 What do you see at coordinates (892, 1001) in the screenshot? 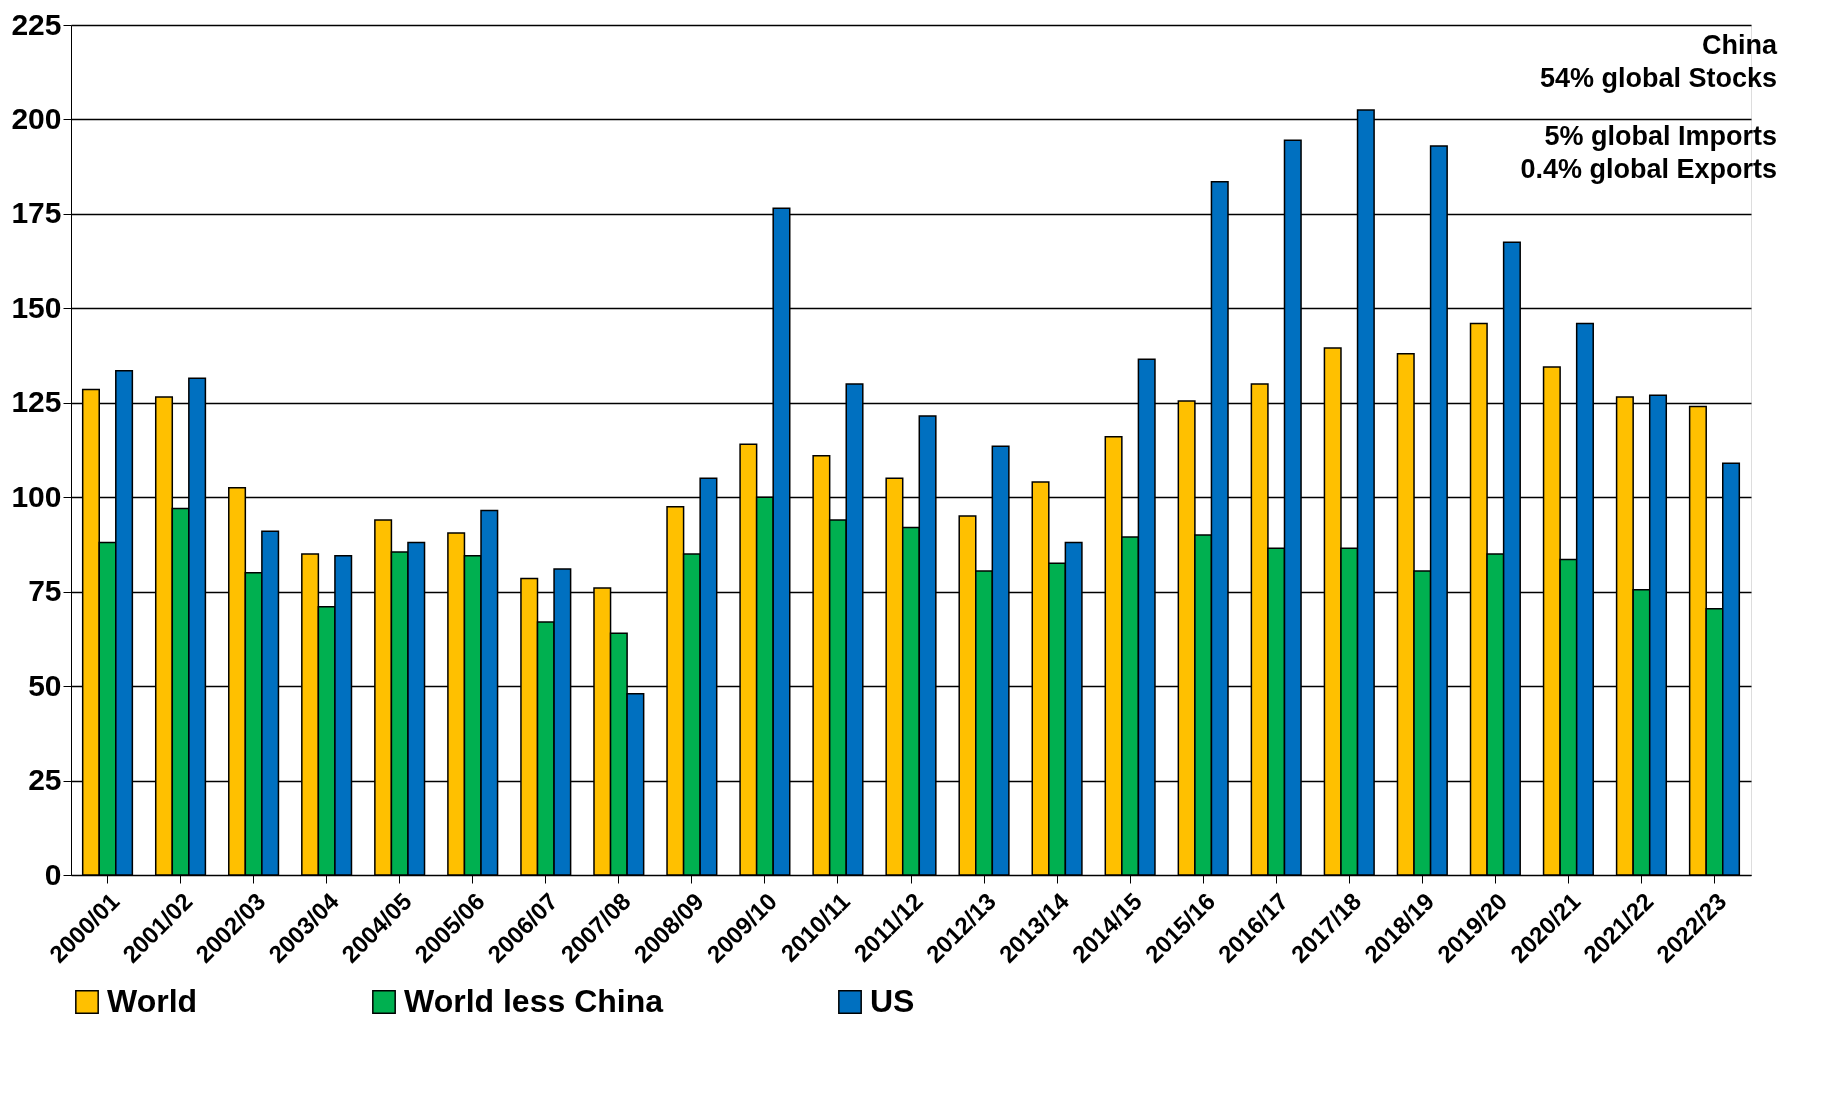
I see `legend-label: US` at bounding box center [892, 1001].